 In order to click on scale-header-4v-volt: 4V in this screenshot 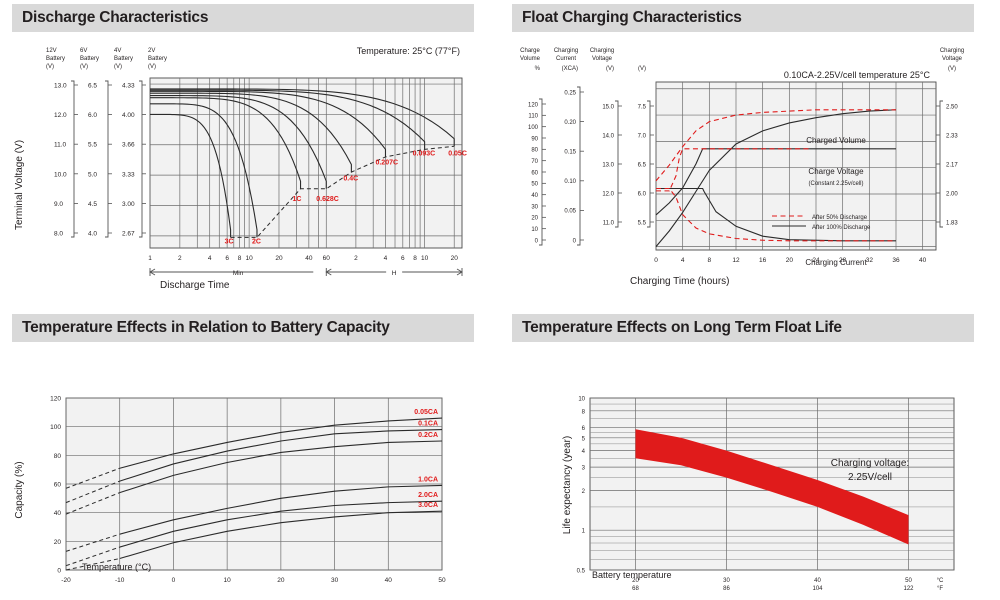, I will do `click(117, 51)`.